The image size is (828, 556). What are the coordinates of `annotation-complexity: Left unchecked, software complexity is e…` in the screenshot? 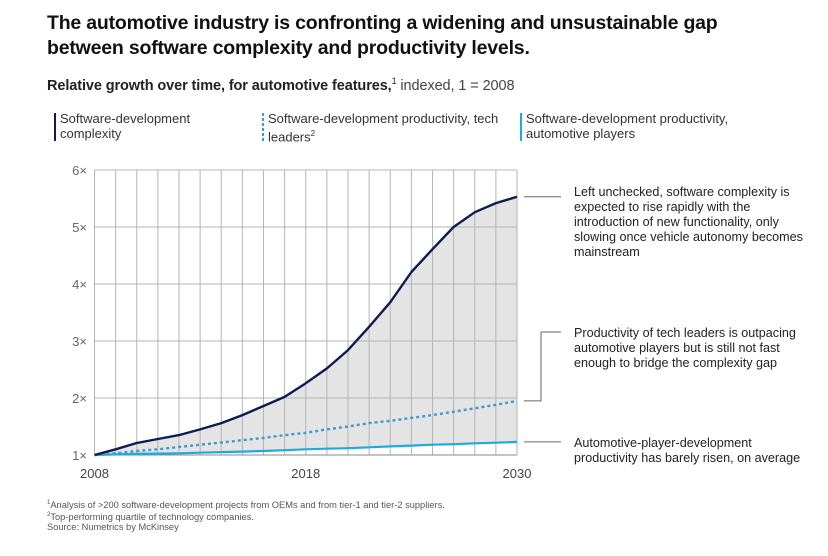 It's located at (688, 222).